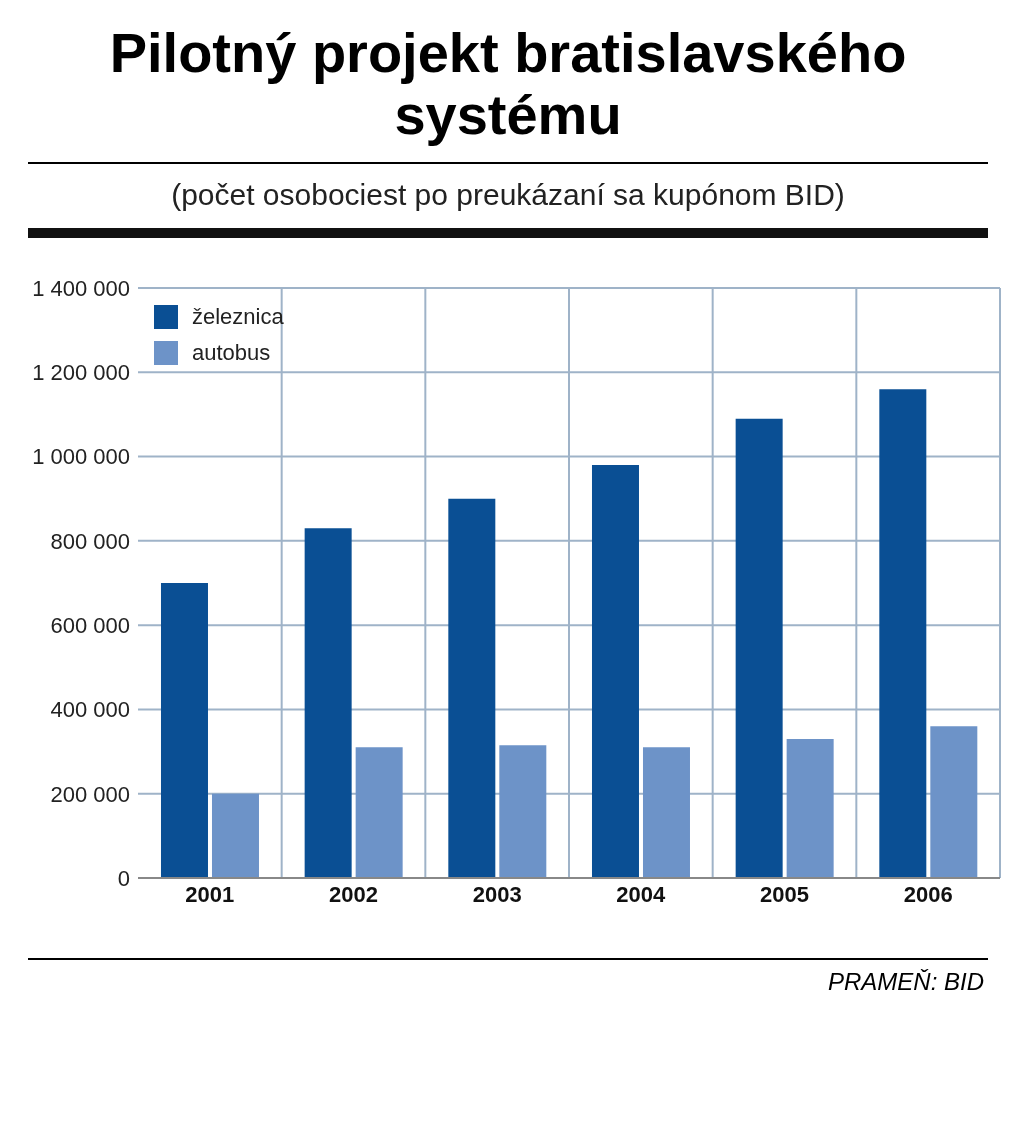 The width and height of the screenshot is (1024, 1145). Describe the element at coordinates (210, 894) in the screenshot. I see `x-tick-label: 2001` at that location.